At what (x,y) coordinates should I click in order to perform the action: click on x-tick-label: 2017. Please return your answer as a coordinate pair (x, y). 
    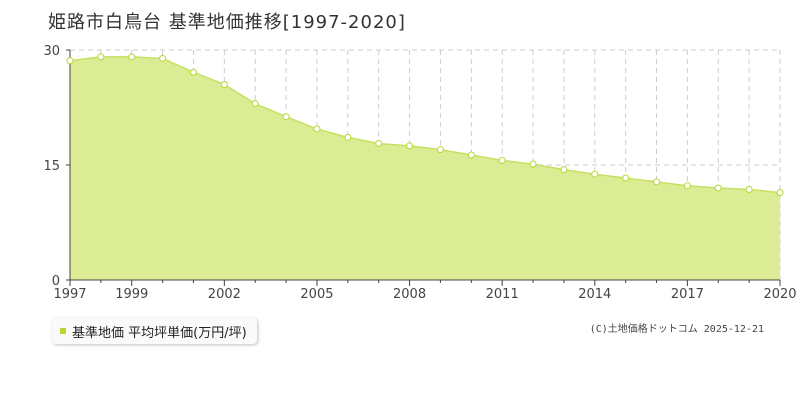
    Looking at the image, I should click on (687, 294).